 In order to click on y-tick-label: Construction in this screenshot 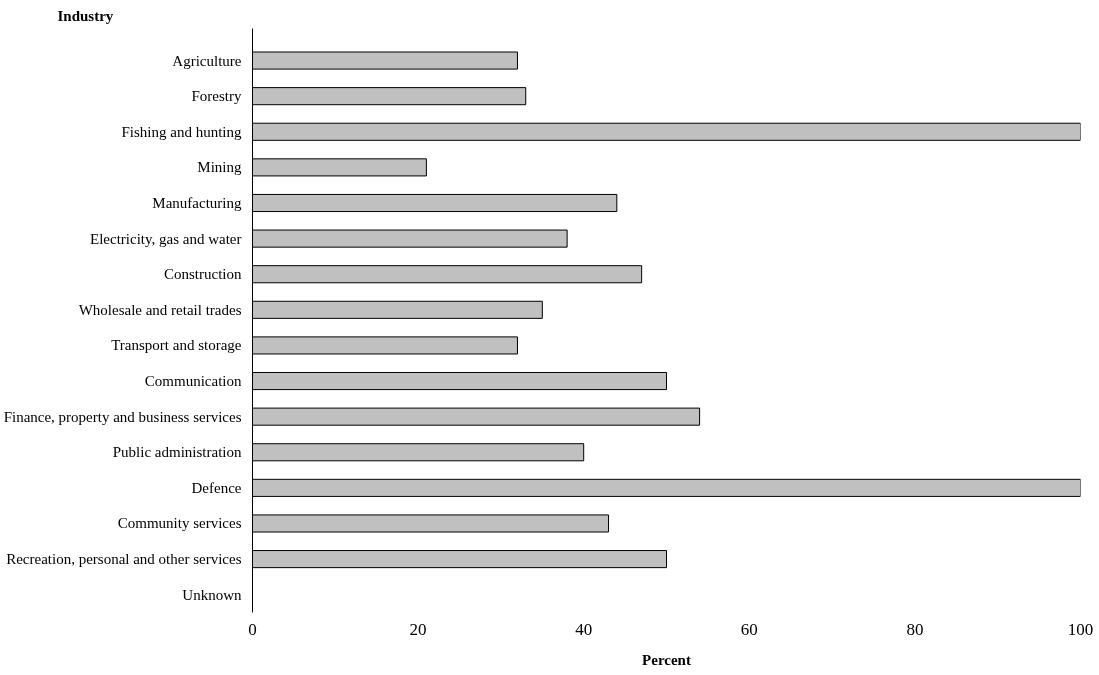, I will do `click(203, 274)`.